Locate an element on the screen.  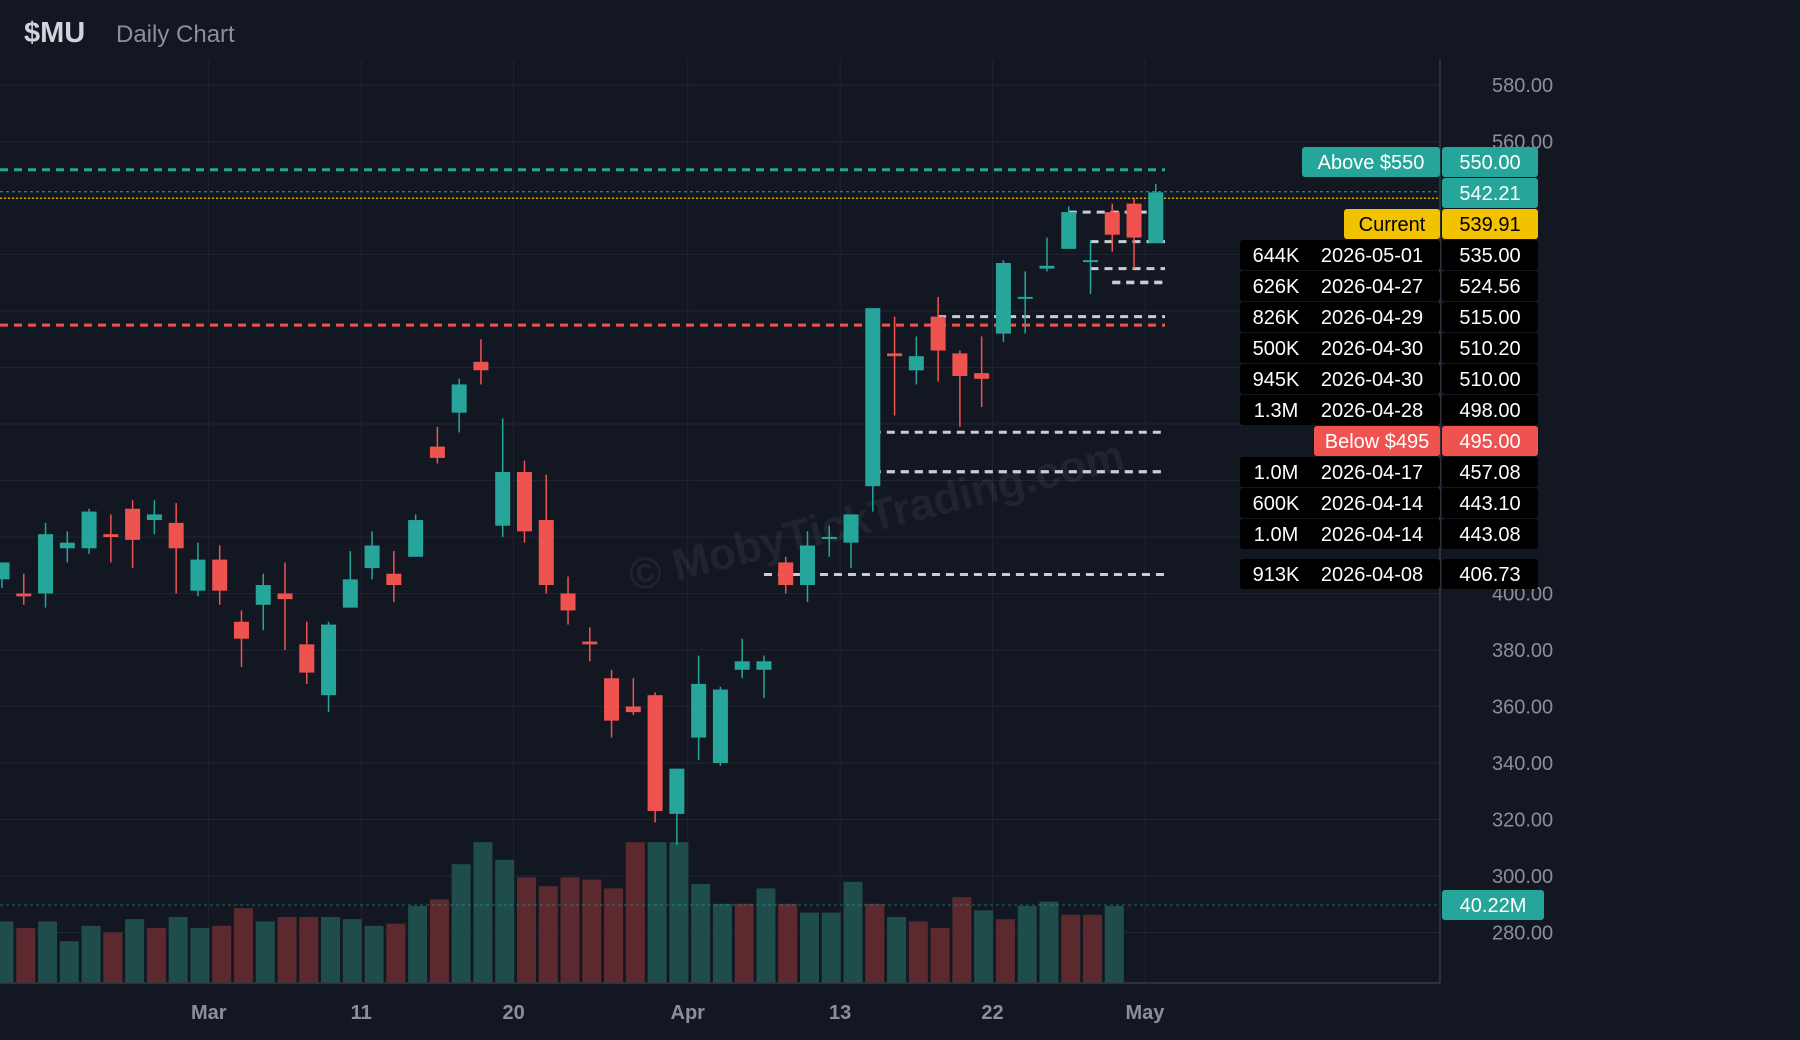
price-tag-value: 515.00 is located at coordinates (1489, 318).